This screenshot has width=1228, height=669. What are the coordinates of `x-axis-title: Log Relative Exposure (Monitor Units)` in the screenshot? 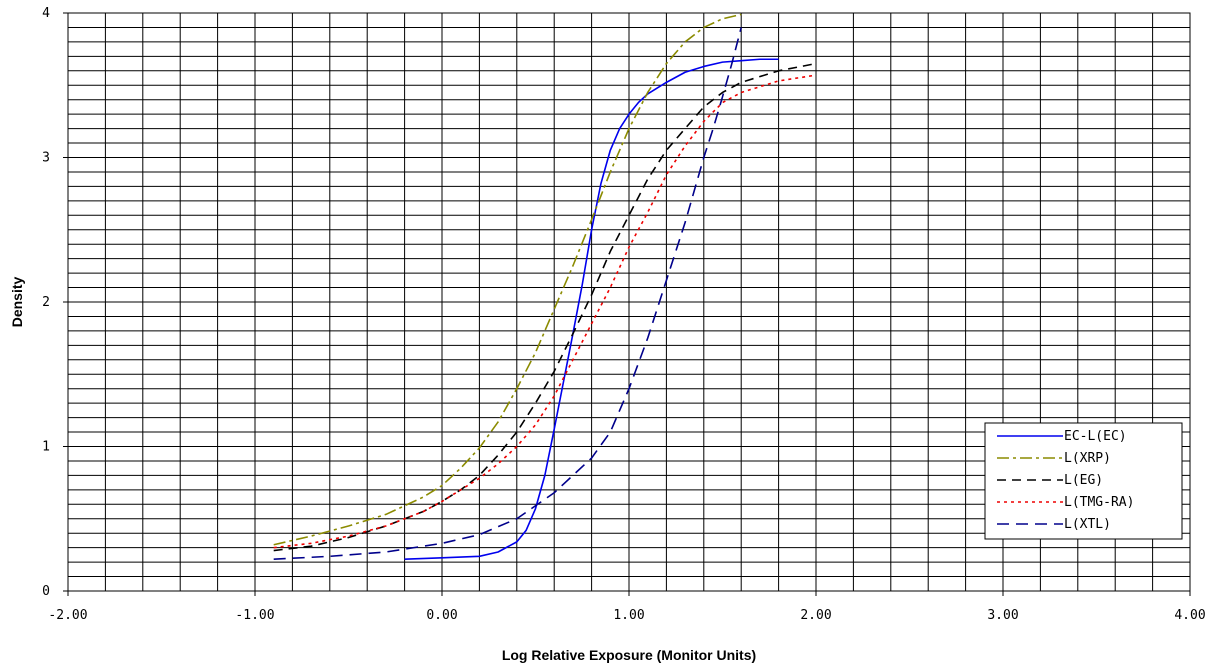 It's located at (629, 655).